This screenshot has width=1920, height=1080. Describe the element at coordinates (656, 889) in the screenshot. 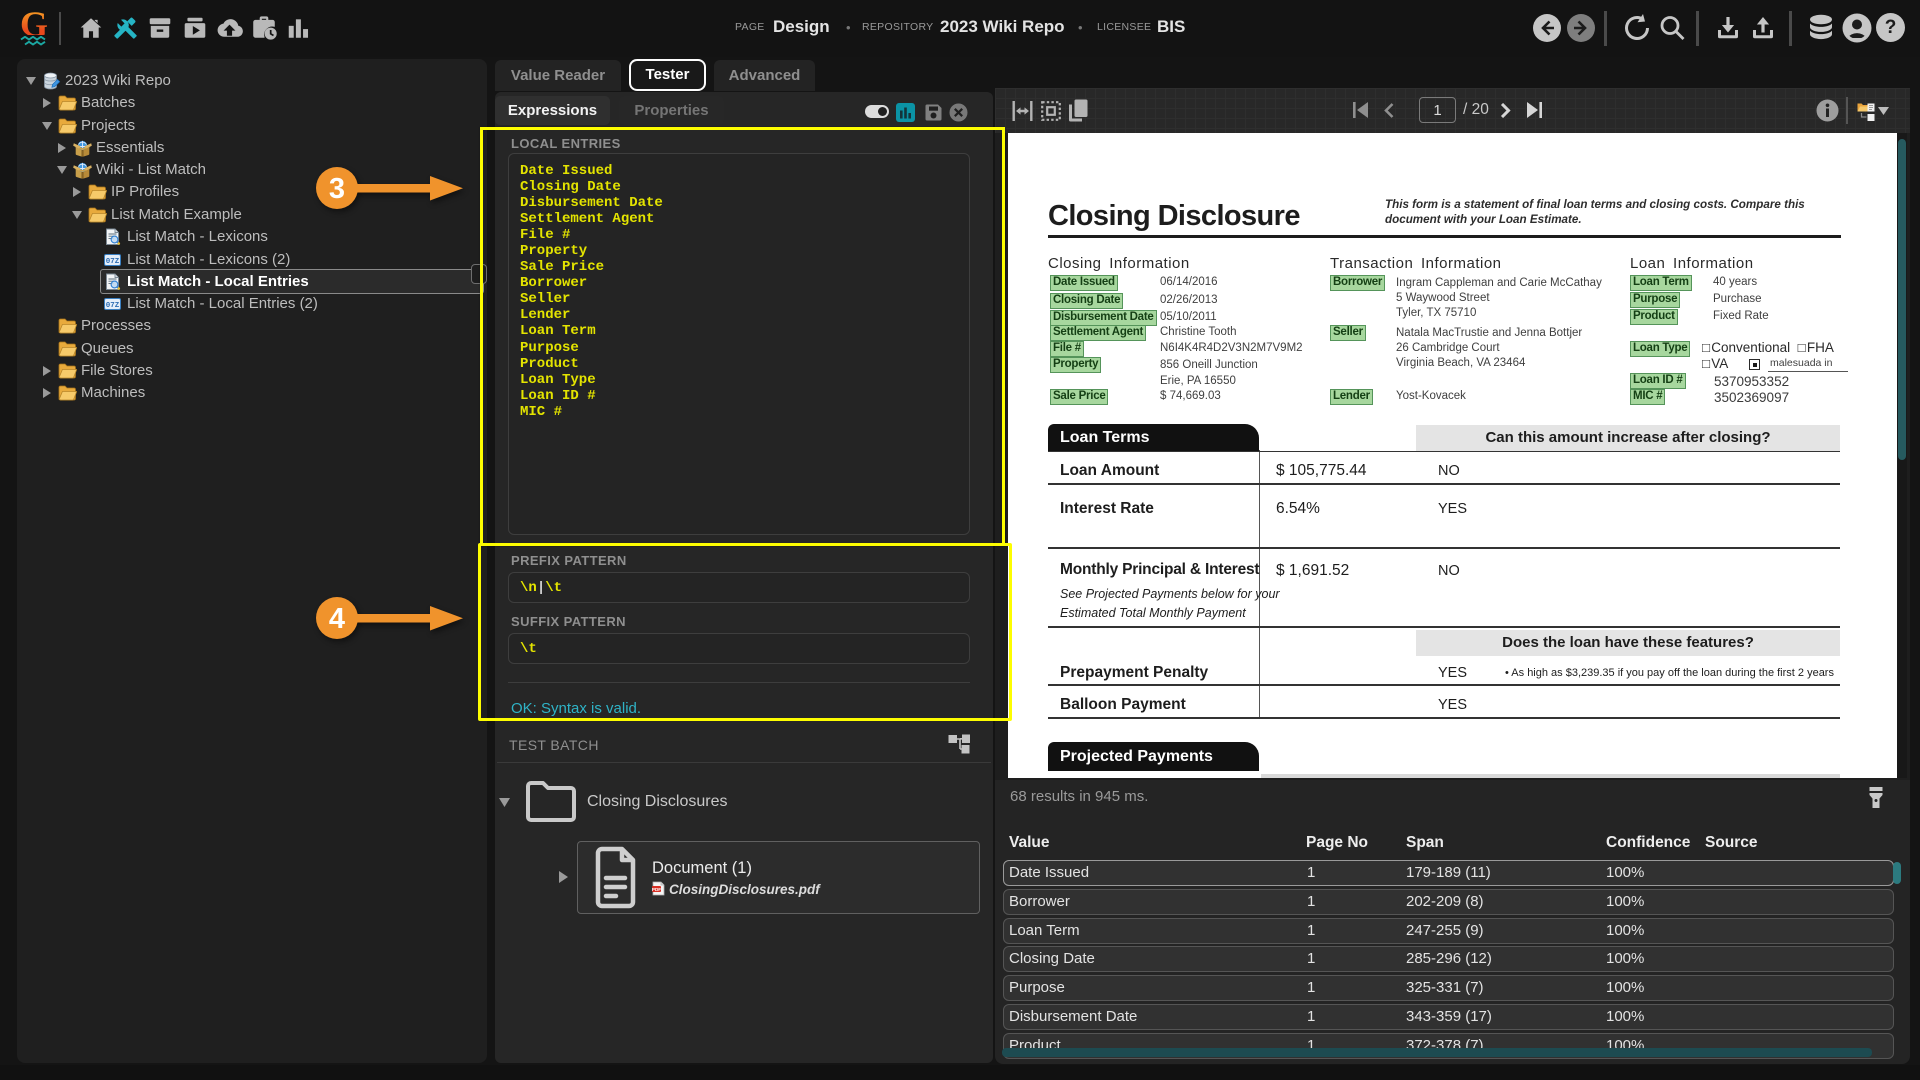

I see `svg-text: PDF` at that location.